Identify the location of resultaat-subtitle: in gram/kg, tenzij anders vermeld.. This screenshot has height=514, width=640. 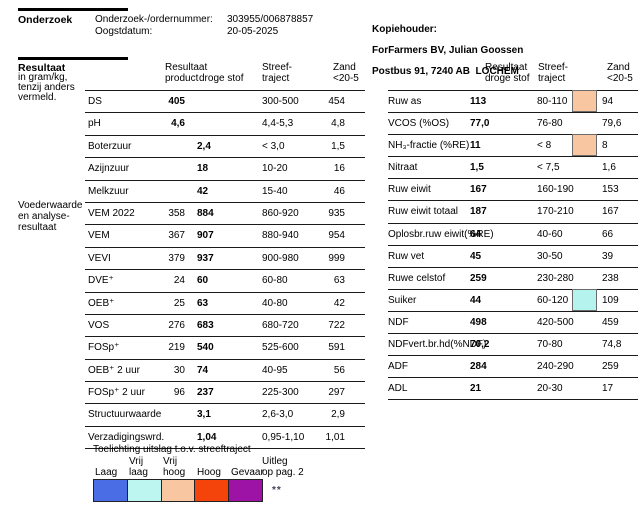
(46, 88).